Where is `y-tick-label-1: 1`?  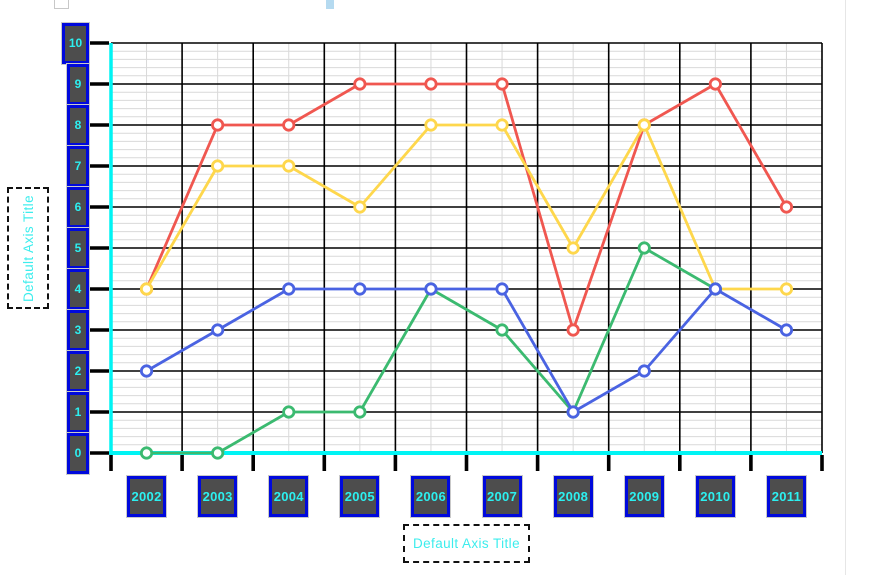 y-tick-label-1: 1 is located at coordinates (78, 412).